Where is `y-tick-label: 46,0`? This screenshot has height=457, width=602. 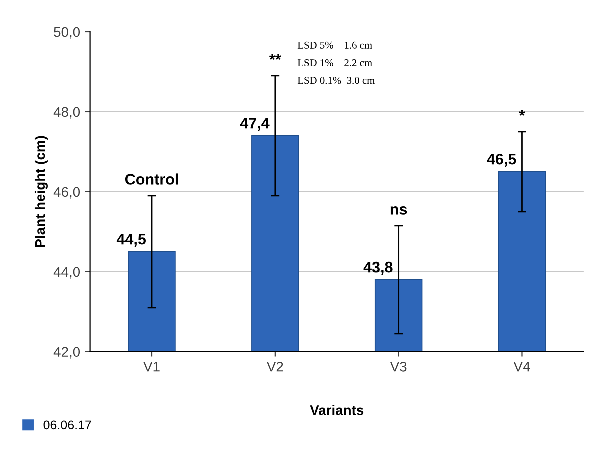 y-tick-label: 46,0 is located at coordinates (67, 193).